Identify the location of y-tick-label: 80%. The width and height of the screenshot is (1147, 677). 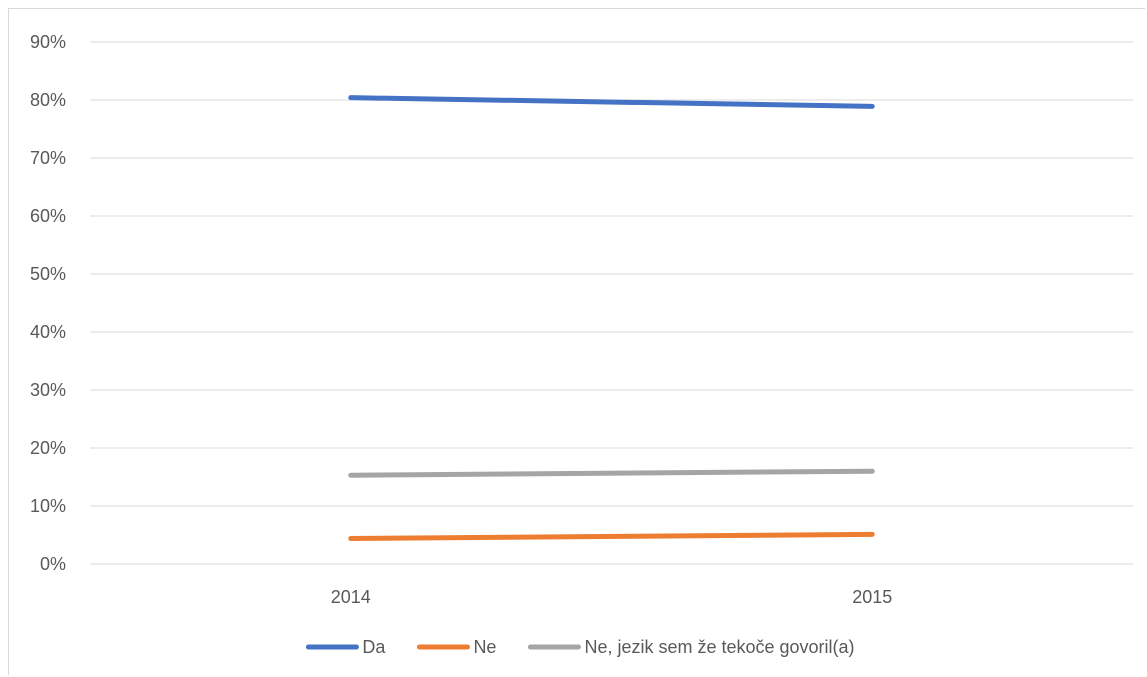
(48, 100).